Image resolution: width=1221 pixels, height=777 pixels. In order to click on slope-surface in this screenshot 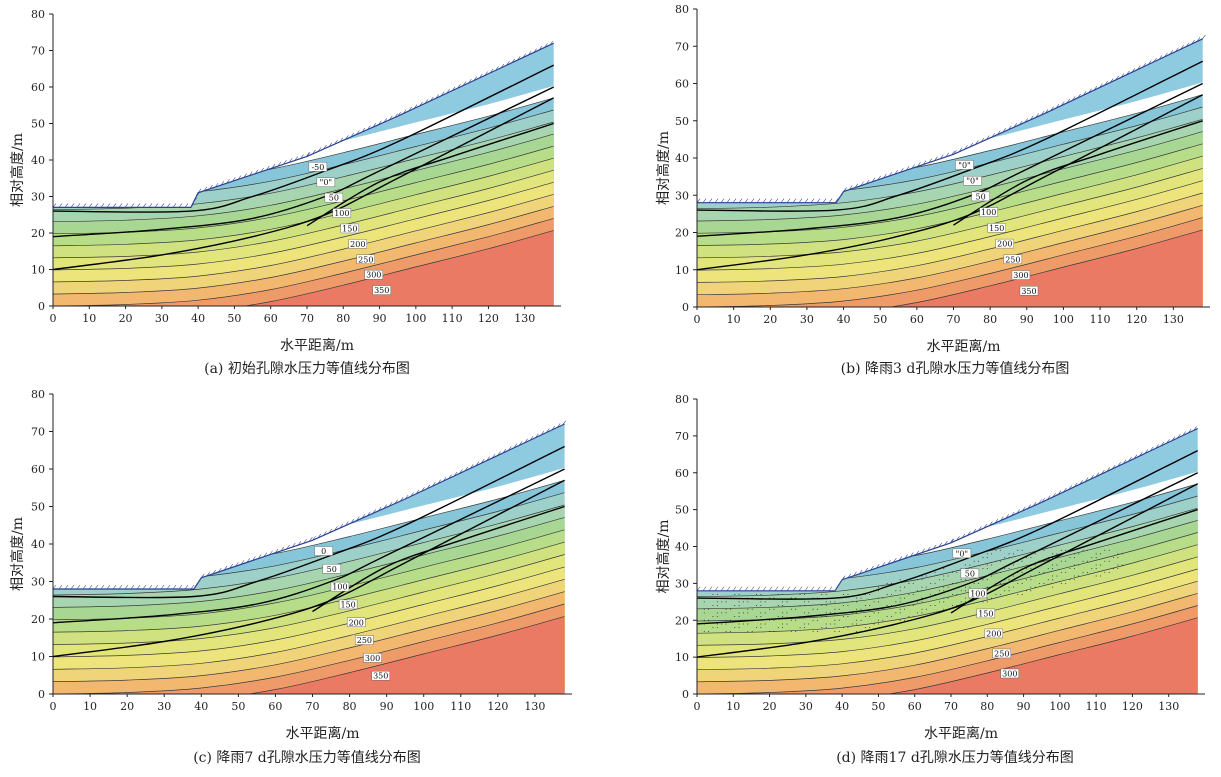, I will do `click(947, 509)`.